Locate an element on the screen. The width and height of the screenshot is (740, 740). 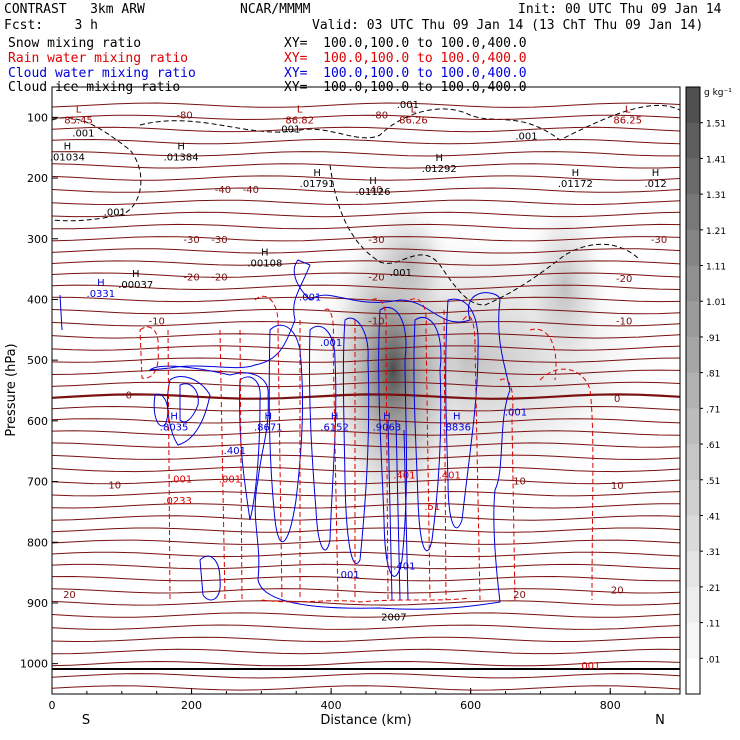
extremum-mark: H.8836 is located at coordinates (456, 423).